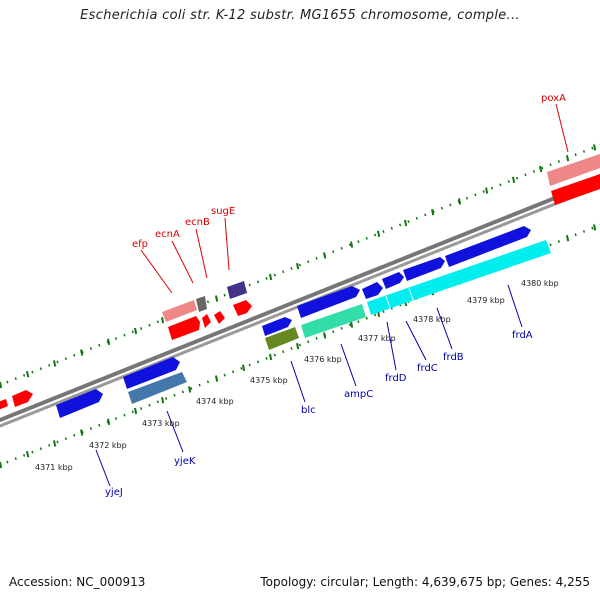 Image resolution: width=600 pixels, height=600 pixels. What do you see at coordinates (333, 321) in the screenshot?
I see `gene-ampC` at bounding box center [333, 321].